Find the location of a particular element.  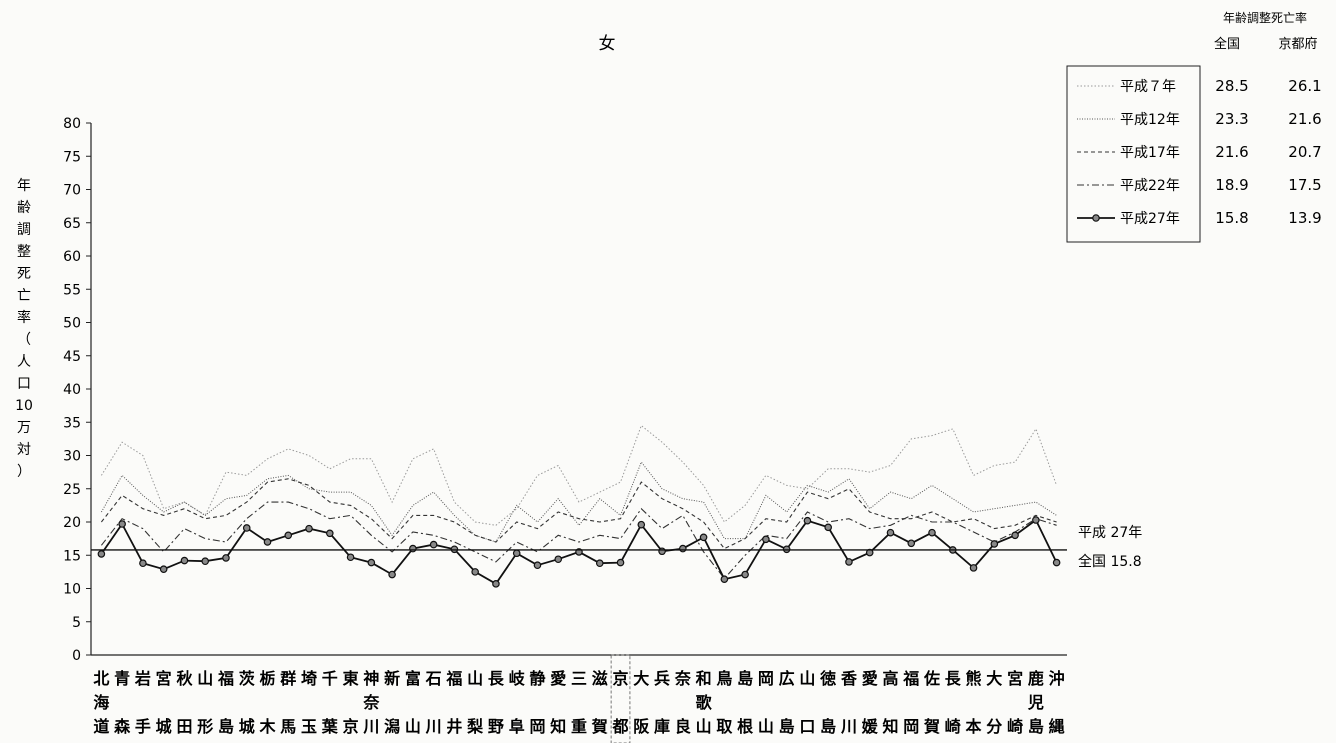

x-tick-label: 群 is located at coordinates (288, 678).